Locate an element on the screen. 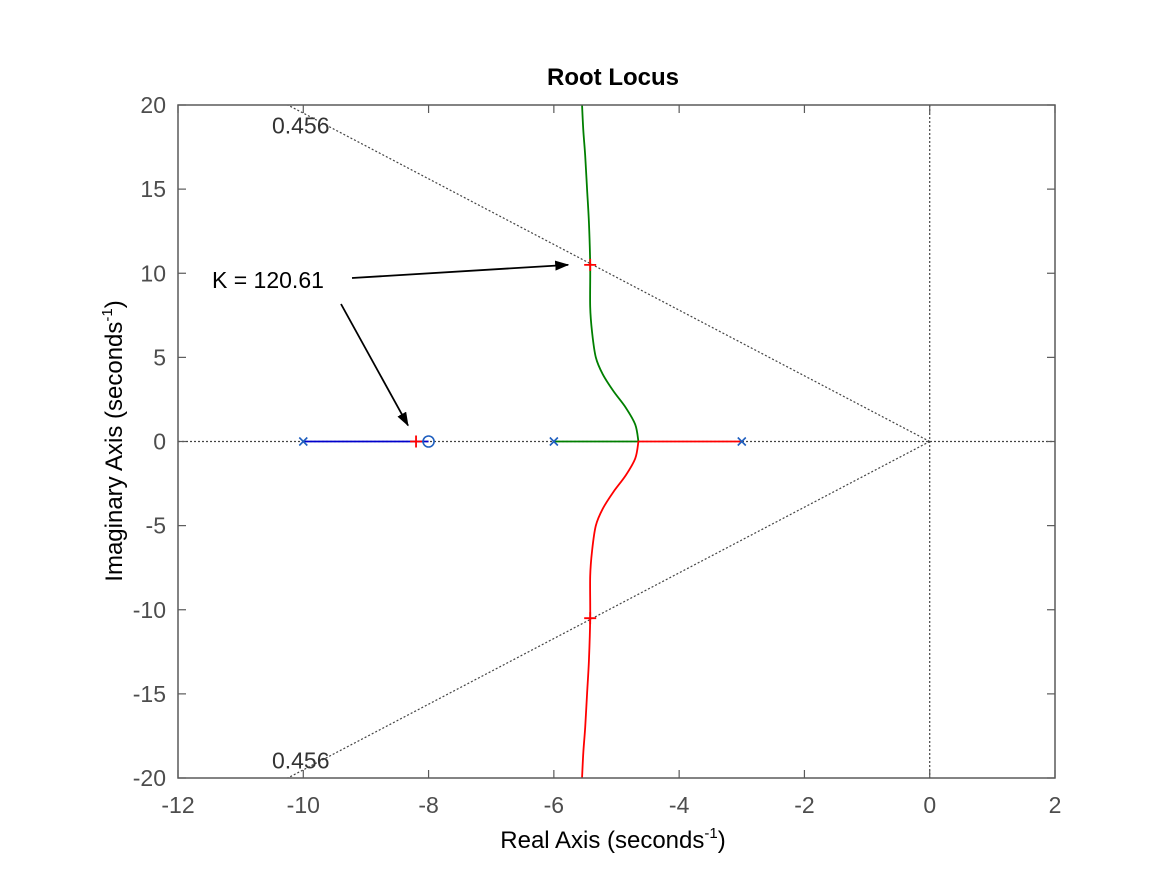 This screenshot has height=875, width=1167. y-tick-label: -15 is located at coordinates (149, 694).